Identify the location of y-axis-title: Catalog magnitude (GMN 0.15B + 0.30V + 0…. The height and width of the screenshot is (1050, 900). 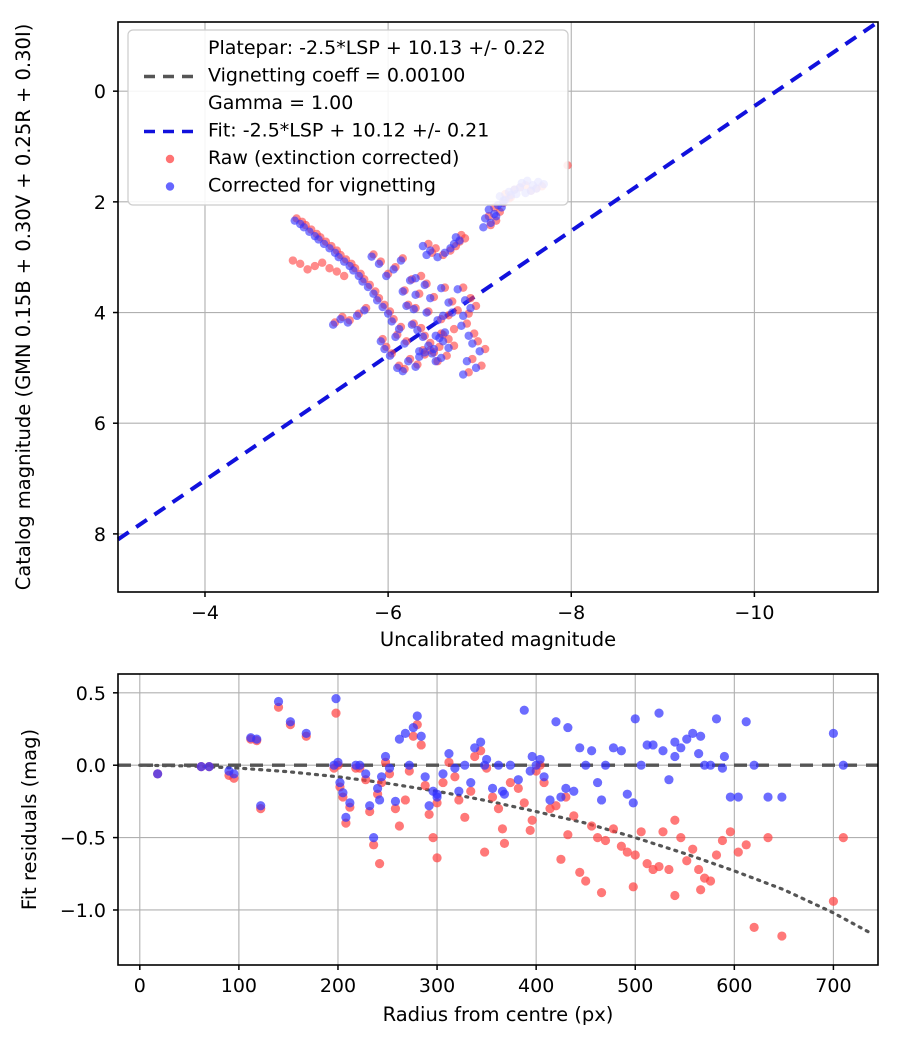
(23, 307).